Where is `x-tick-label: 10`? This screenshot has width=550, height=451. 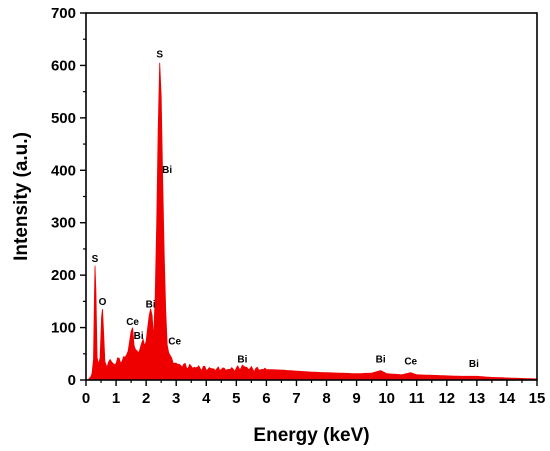 x-tick-label: 10 is located at coordinates (386, 398).